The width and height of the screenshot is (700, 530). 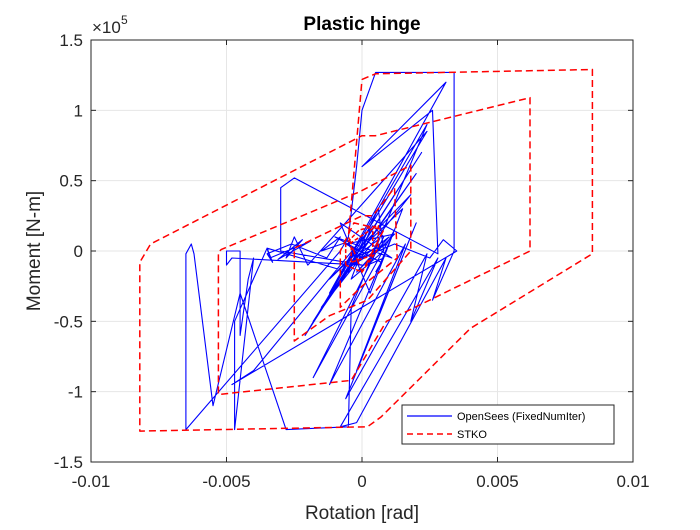 I want to click on x-tick-label: 0.005, so click(x=497, y=481).